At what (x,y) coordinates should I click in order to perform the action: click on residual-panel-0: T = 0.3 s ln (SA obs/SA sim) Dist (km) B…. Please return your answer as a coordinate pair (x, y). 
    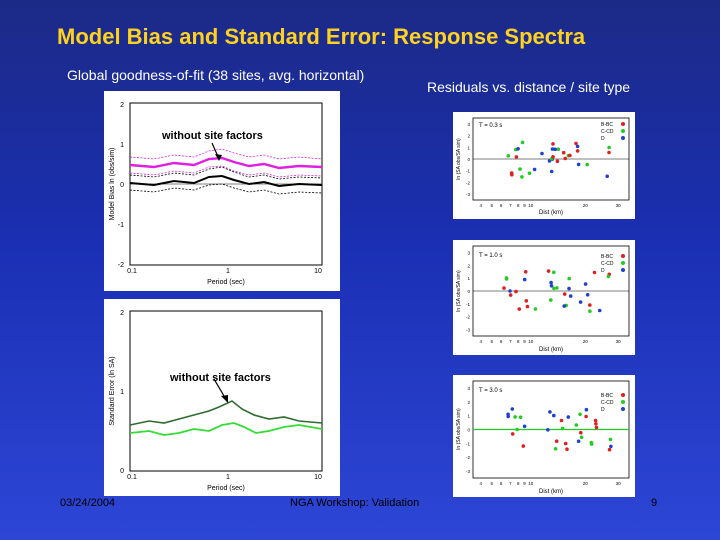
    Looking at the image, I should click on (544, 165).